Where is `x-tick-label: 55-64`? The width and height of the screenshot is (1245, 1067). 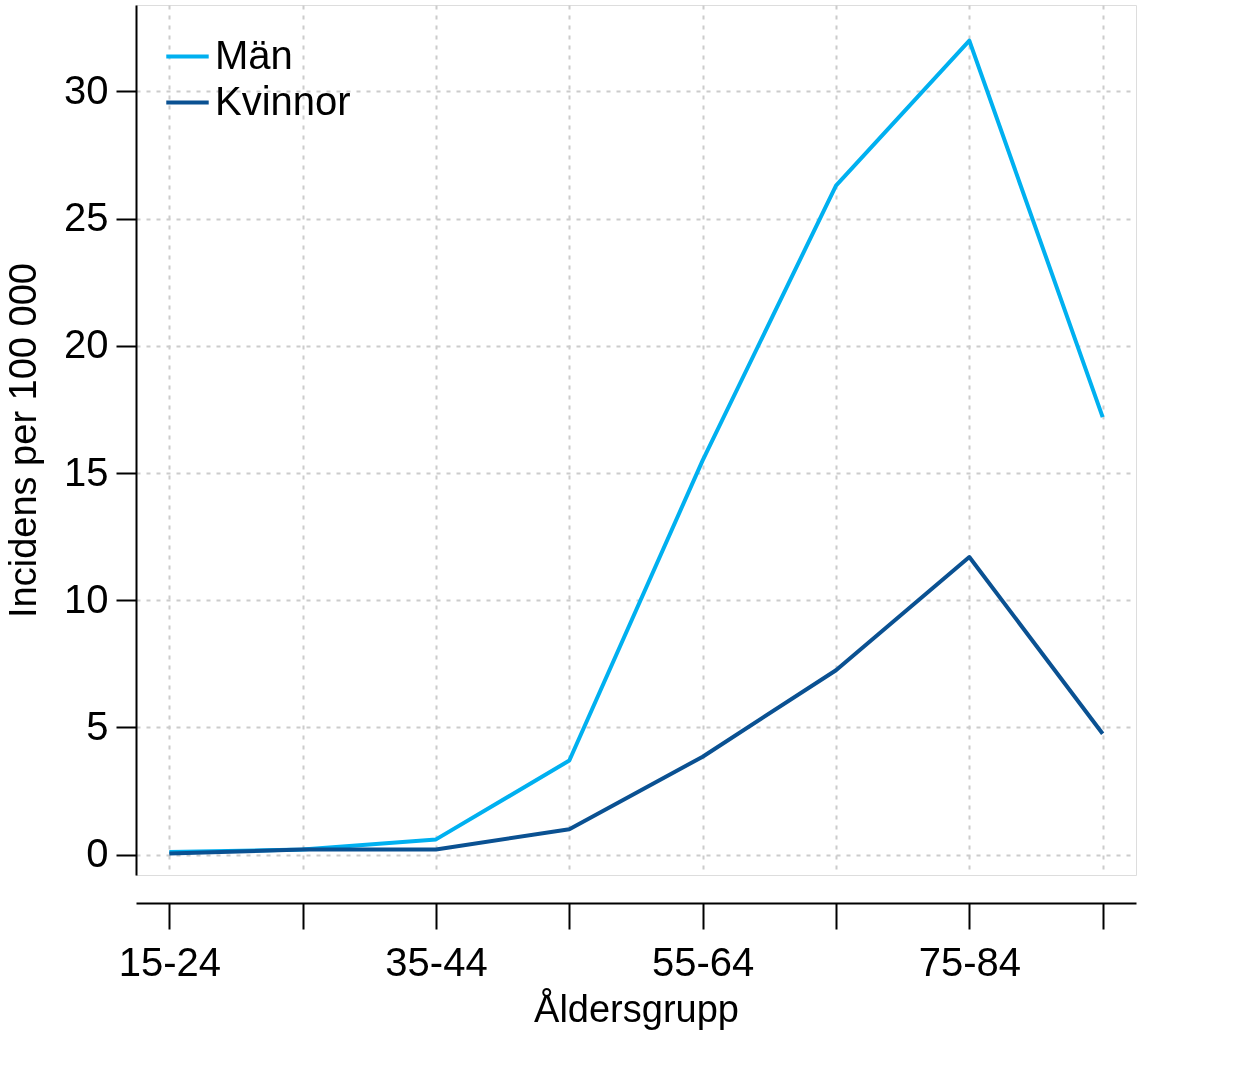
x-tick-label: 55-64 is located at coordinates (703, 961).